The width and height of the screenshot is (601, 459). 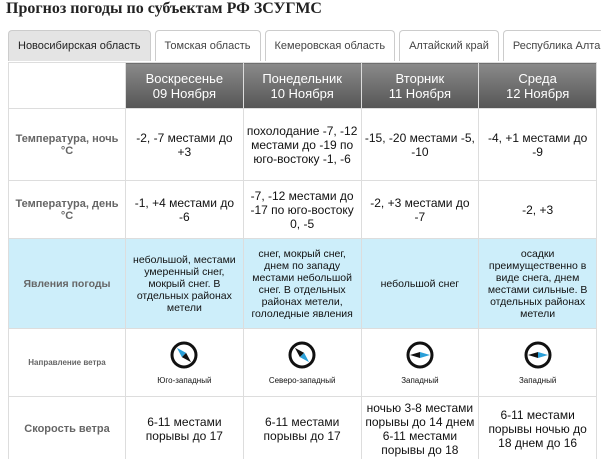 What do you see at coordinates (302, 380) in the screenshot?
I see `wind-direction: Северо-западный` at bounding box center [302, 380].